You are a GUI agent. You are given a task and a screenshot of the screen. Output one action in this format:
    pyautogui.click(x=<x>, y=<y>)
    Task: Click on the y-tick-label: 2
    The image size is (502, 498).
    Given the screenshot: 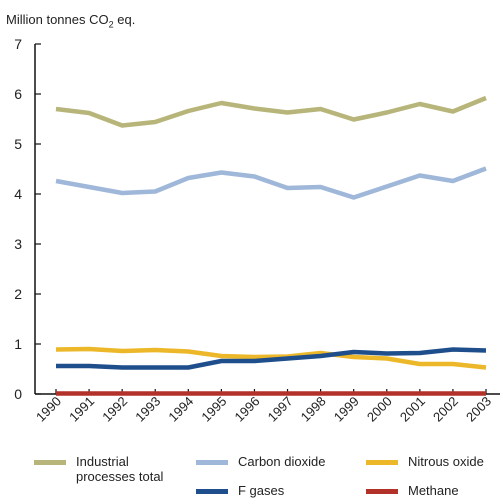 What is the action you would take?
    pyautogui.click(x=18, y=294)
    